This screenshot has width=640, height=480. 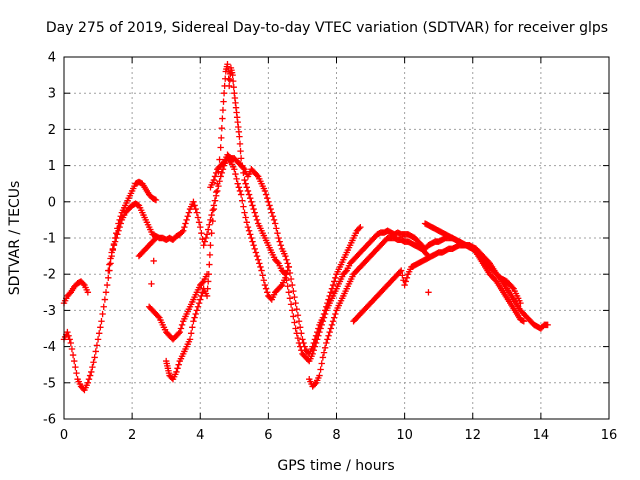 What do you see at coordinates (52, 130) in the screenshot?
I see `y-tick-label: 2` at bounding box center [52, 130].